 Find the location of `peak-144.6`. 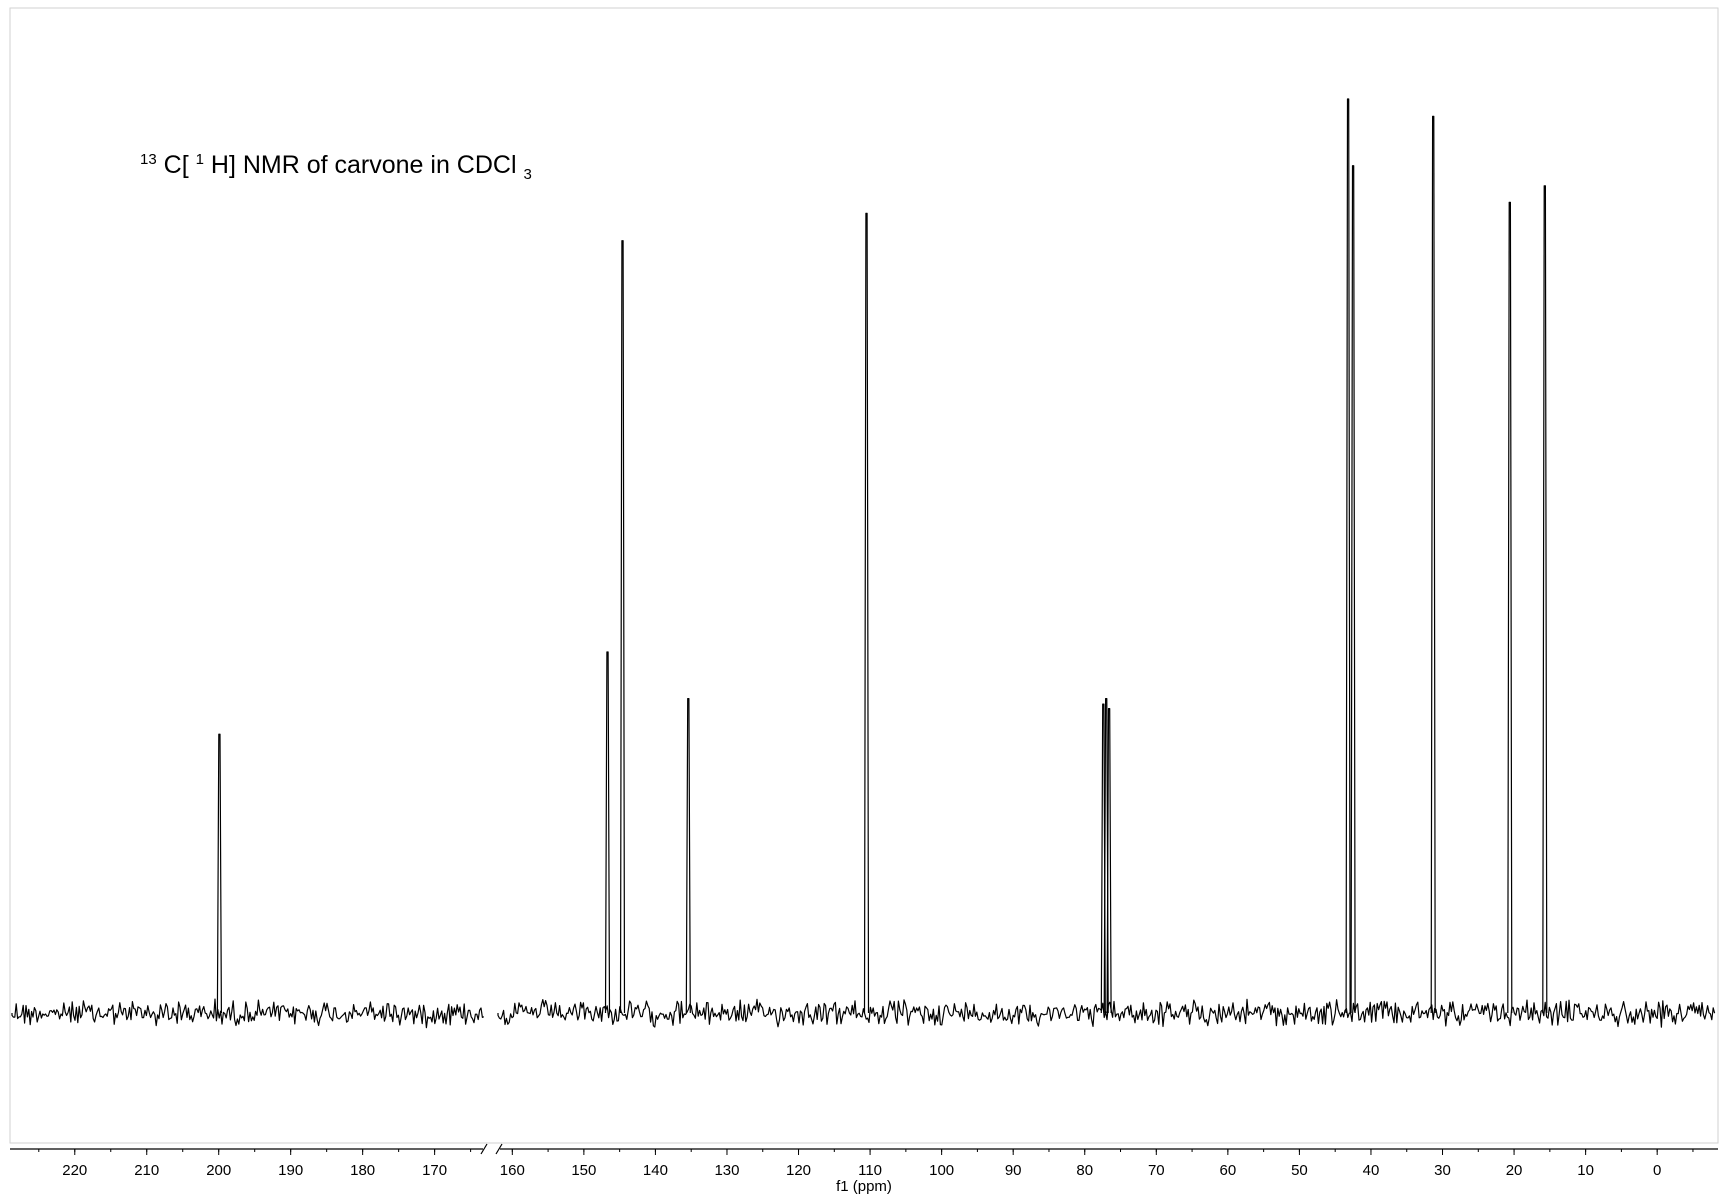

peak-144.6 is located at coordinates (622, 627).